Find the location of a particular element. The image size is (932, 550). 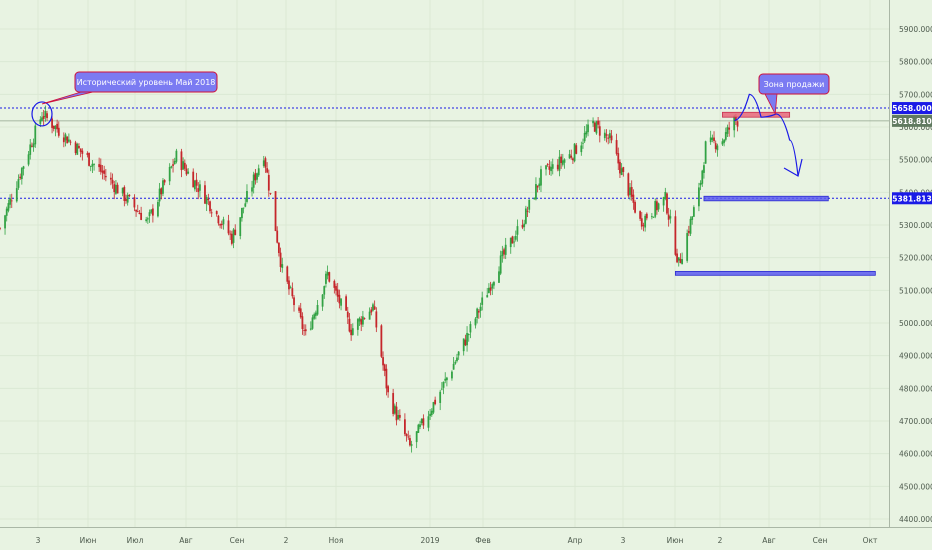

callout-text: Зона продажи is located at coordinates (794, 84).